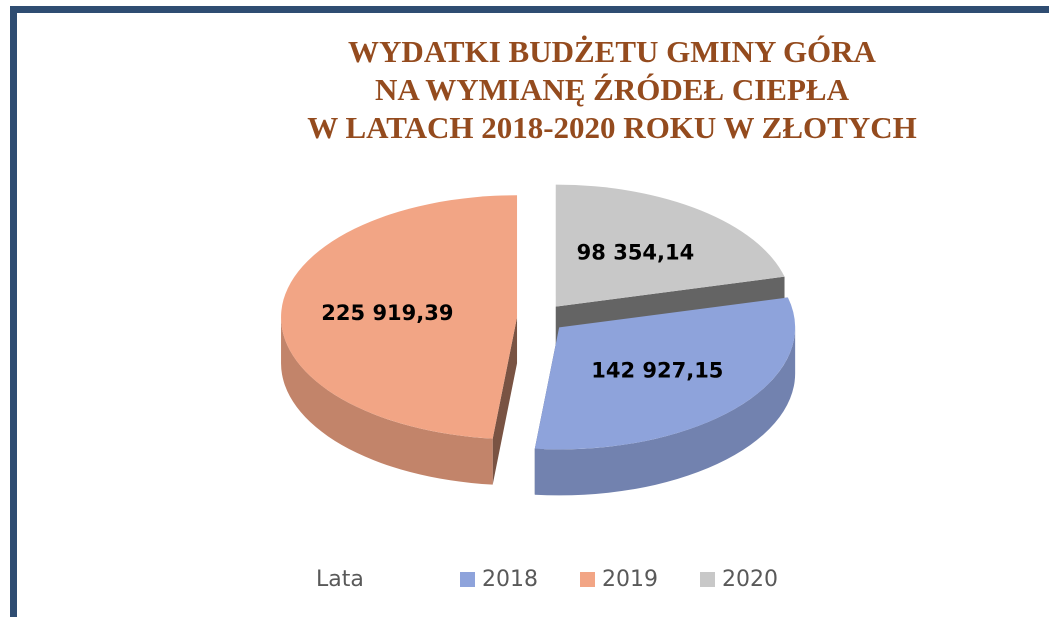 Image resolution: width=1049 pixels, height=617 pixels. Describe the element at coordinates (612, 51) in the screenshot. I see `chart-title: WYDATKI BUDŻETU GMINY GÓRA` at that location.